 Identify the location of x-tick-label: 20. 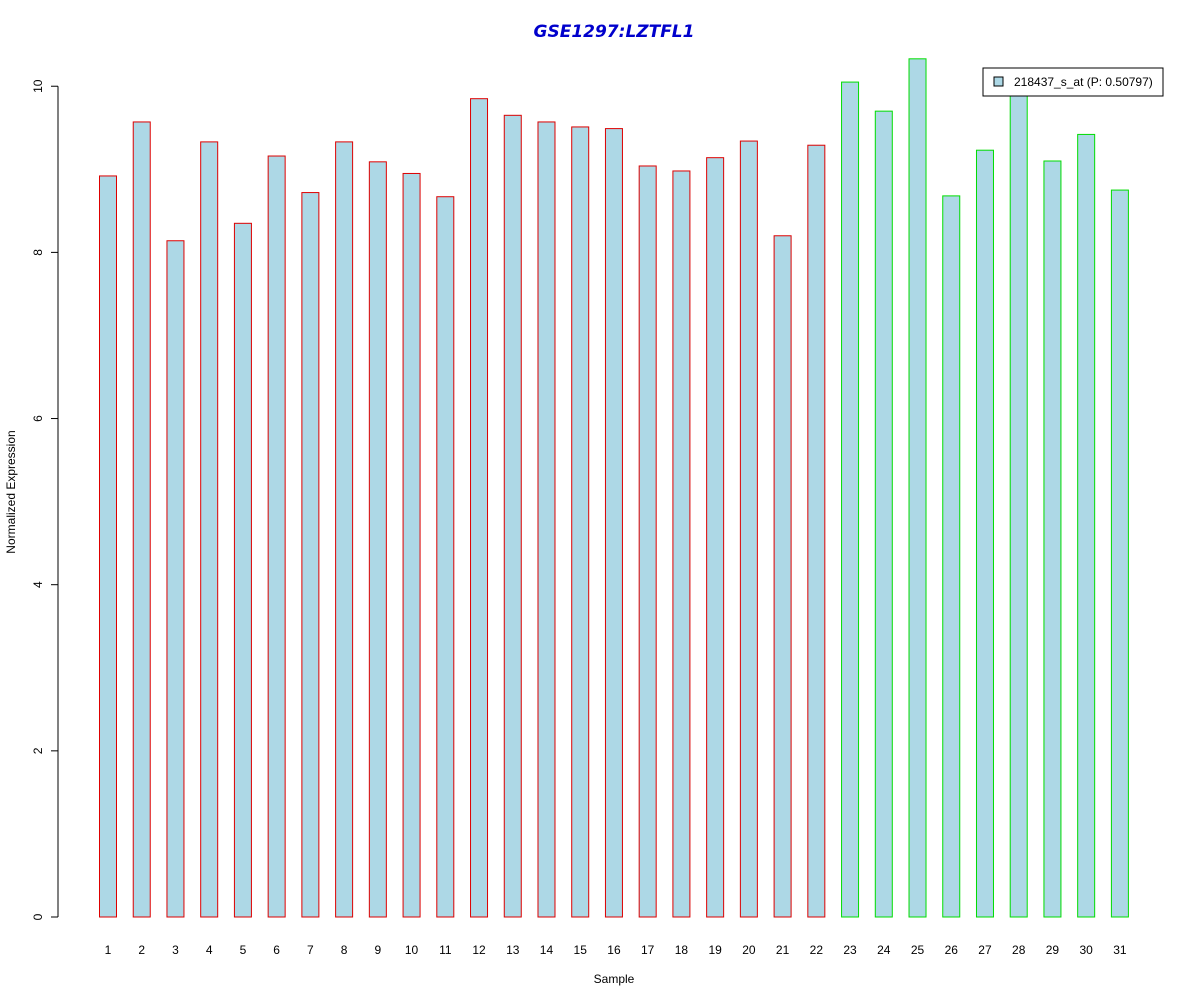
(749, 950).